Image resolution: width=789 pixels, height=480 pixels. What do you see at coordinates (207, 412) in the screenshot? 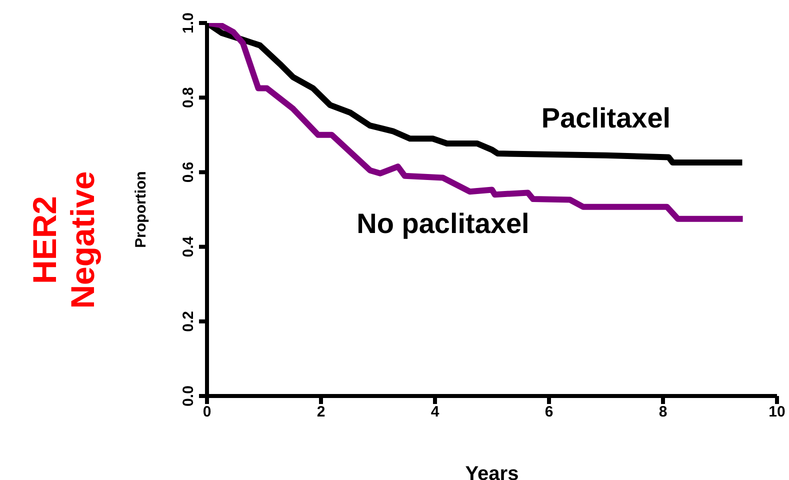
I see `x-tick-label: 0` at bounding box center [207, 412].